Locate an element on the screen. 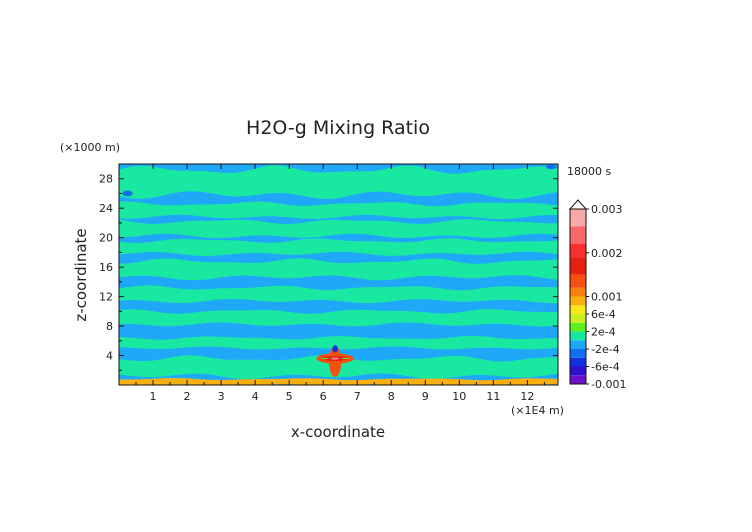 The width and height of the screenshot is (752, 532). colorbar-tick-label: 6e-4 is located at coordinates (603, 314).